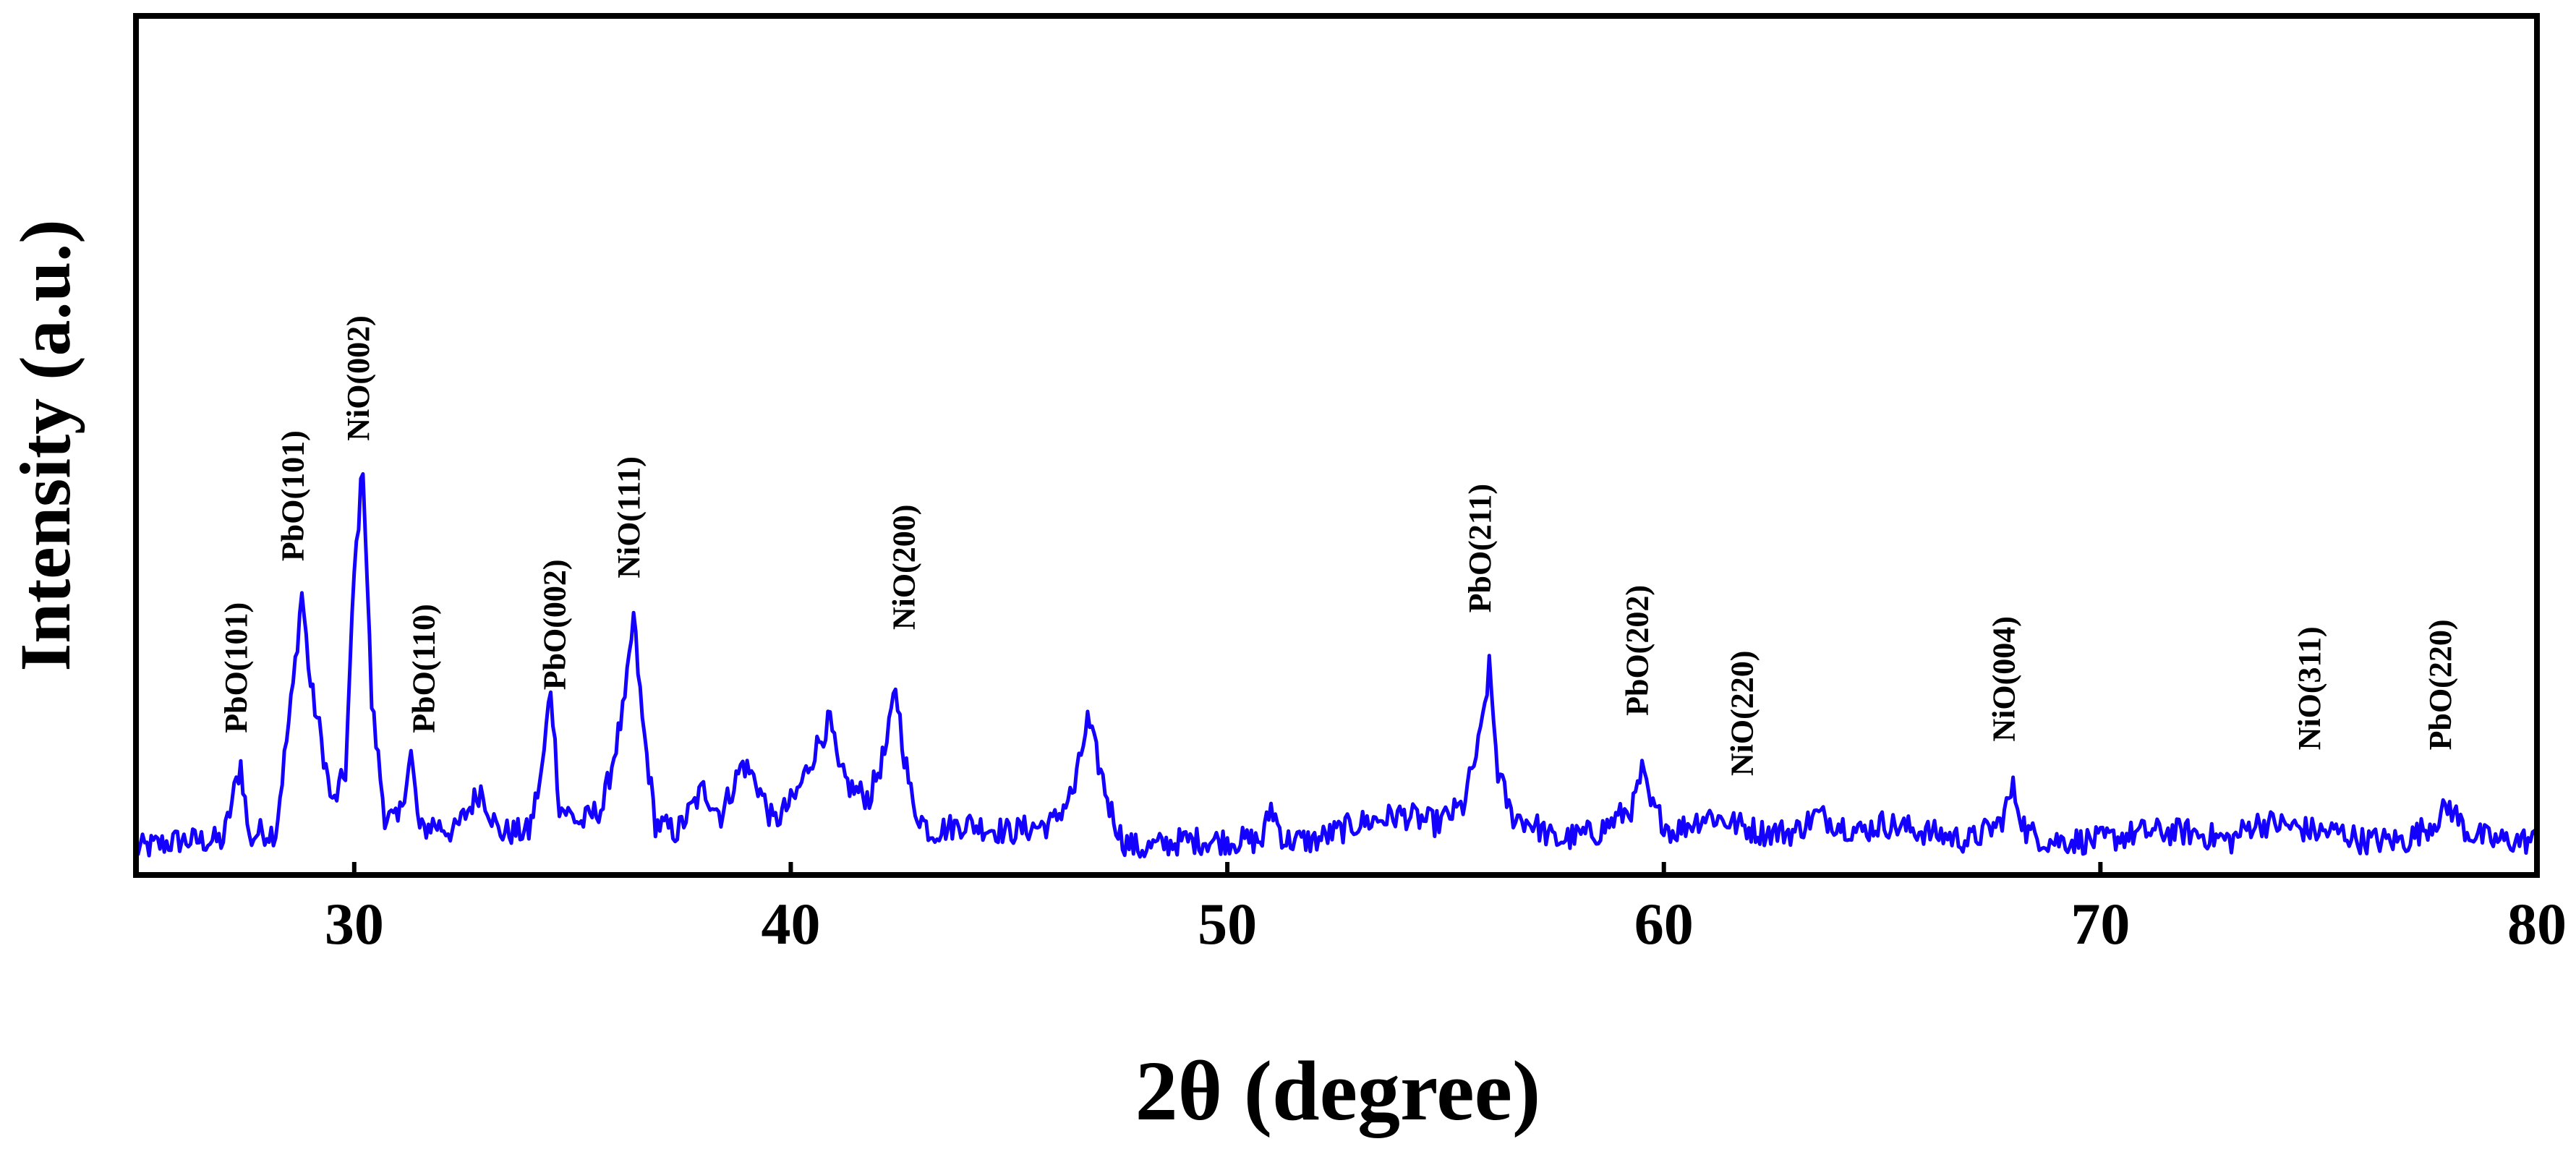 Image resolution: width=2576 pixels, height=1157 pixels. What do you see at coordinates (2005, 679) in the screenshot?
I see `peak-label-10: NiO(004)` at bounding box center [2005, 679].